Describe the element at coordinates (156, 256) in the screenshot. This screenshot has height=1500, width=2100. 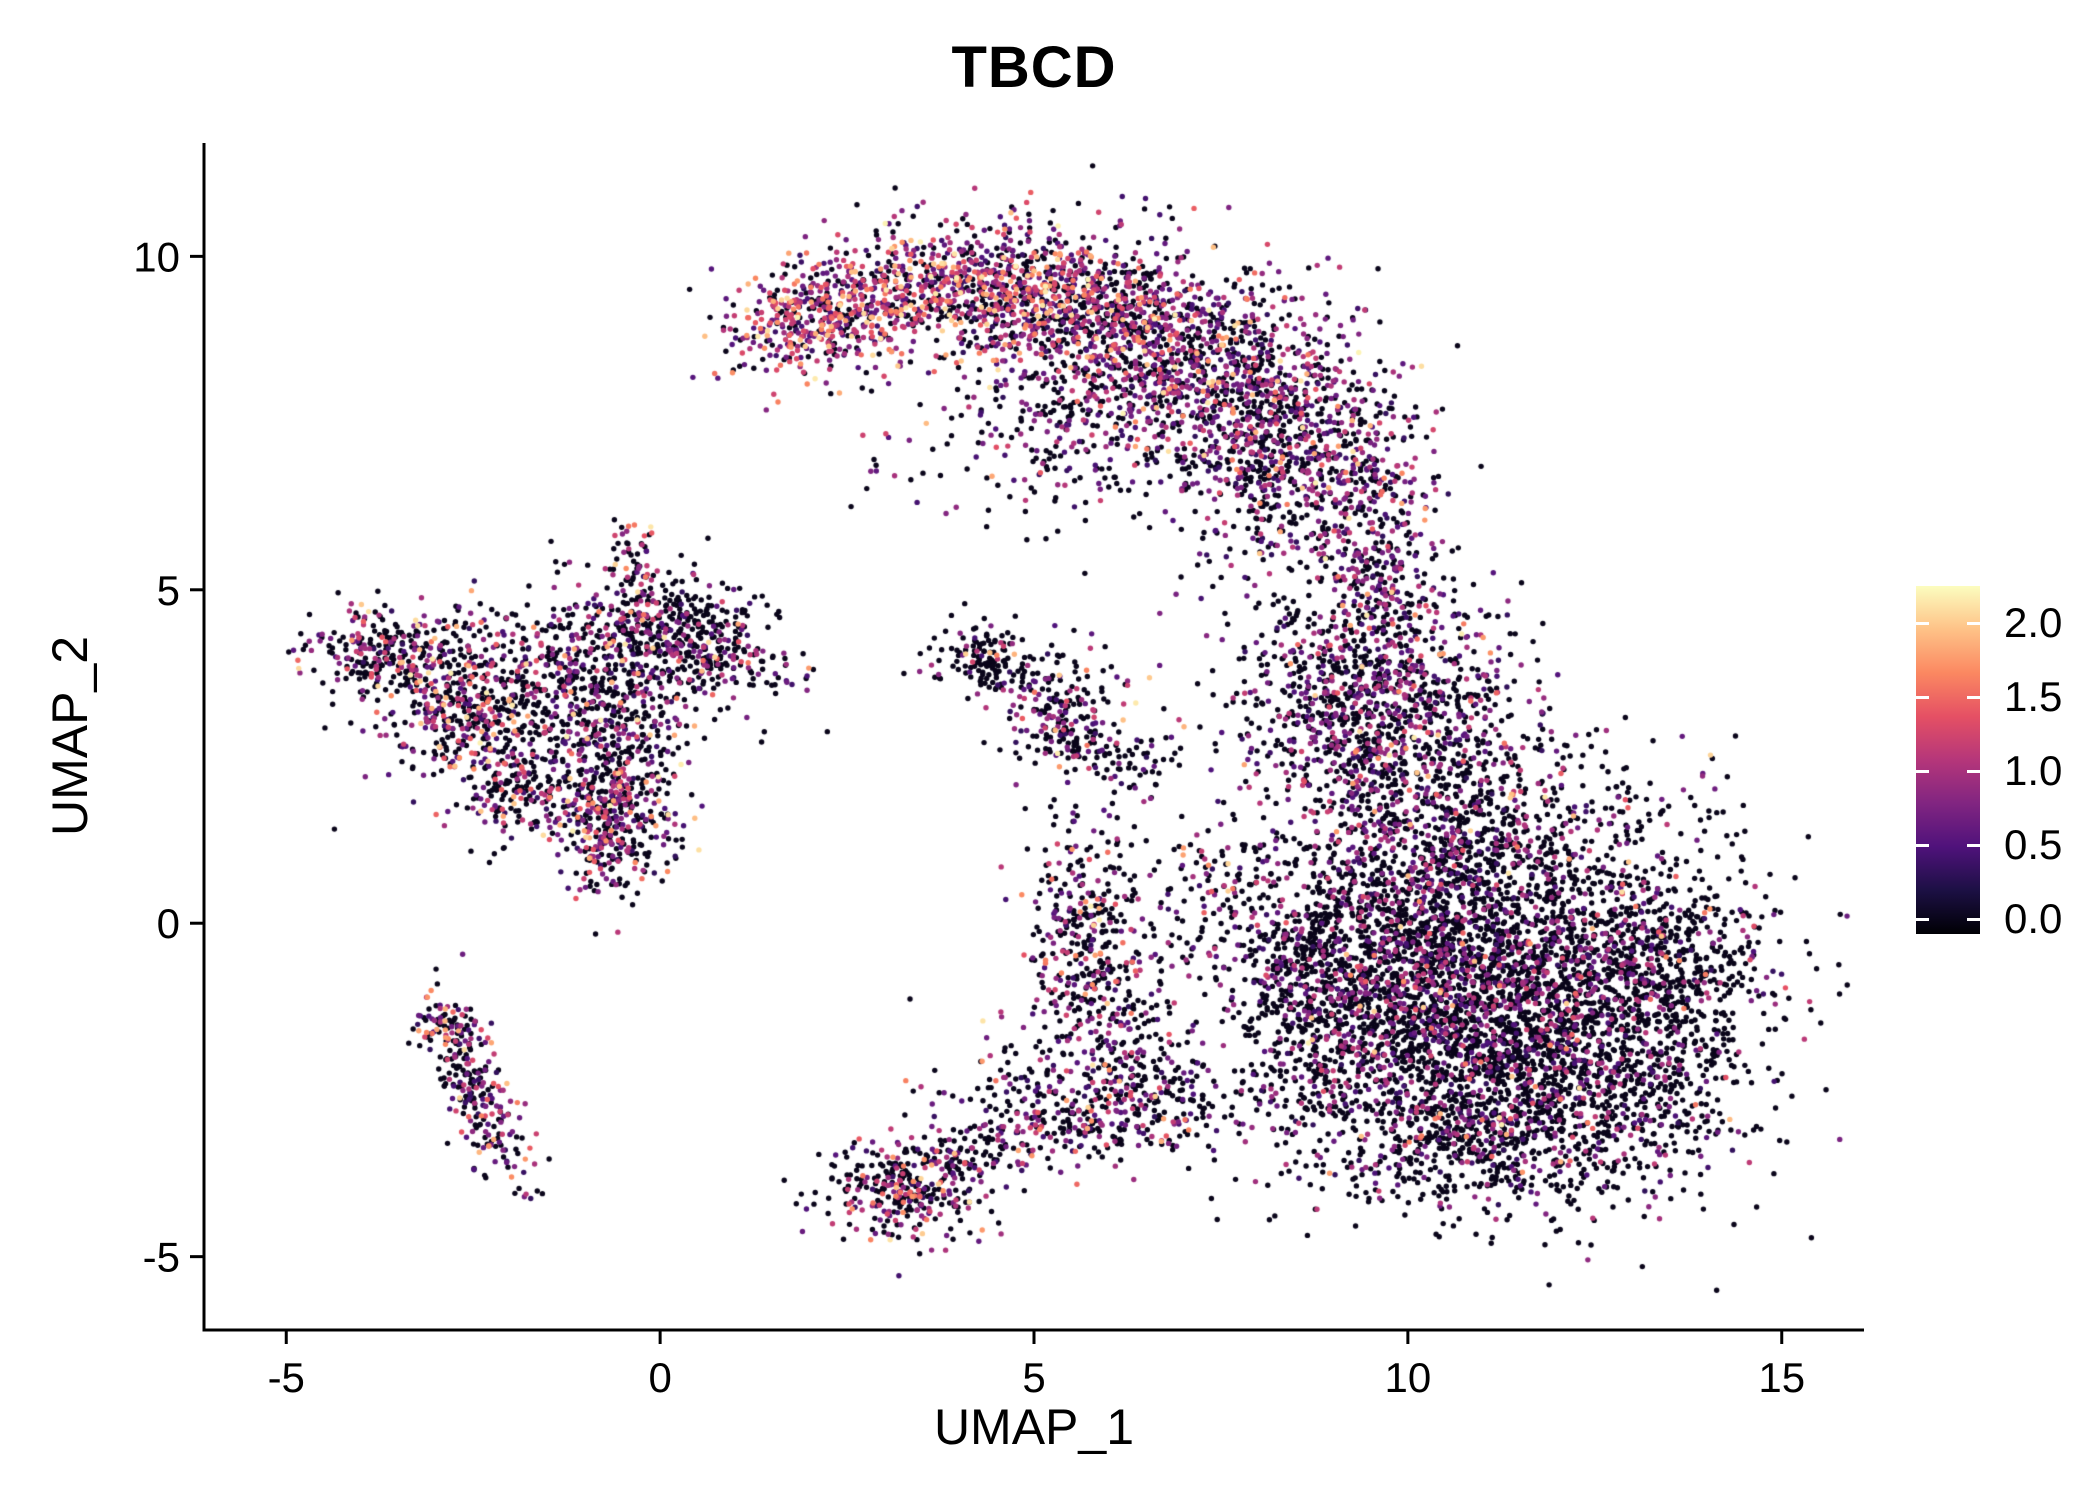
I see `y-axis-tick-label: 10` at that location.